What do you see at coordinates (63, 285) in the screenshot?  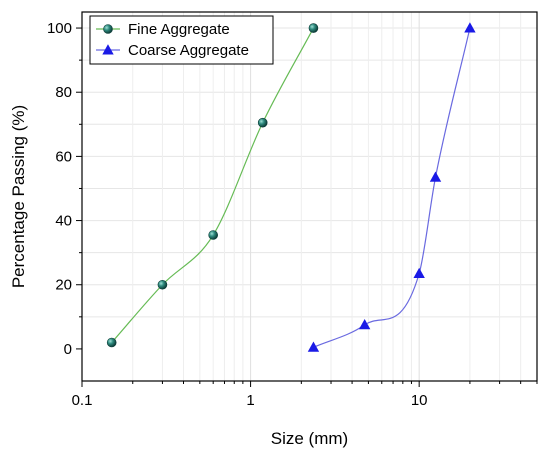 I see `y-tick-label: 20` at bounding box center [63, 285].